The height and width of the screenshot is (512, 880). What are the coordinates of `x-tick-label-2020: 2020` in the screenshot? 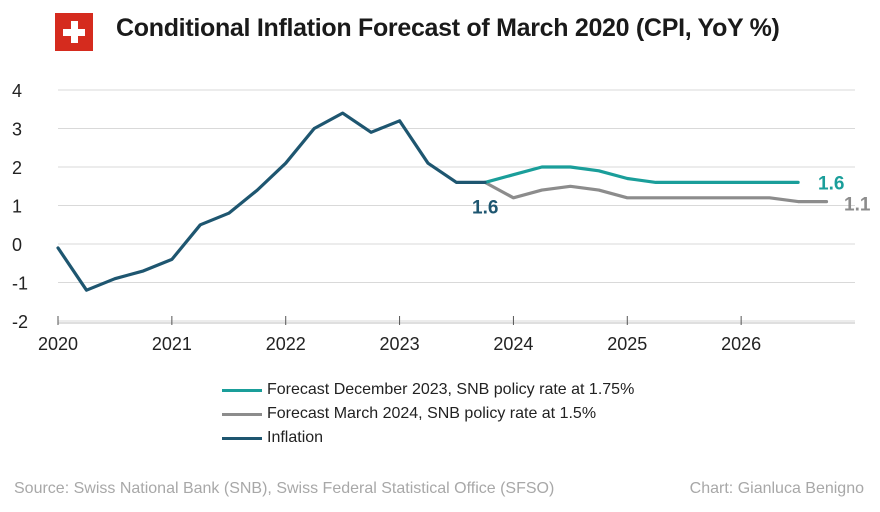 It's located at (58, 344).